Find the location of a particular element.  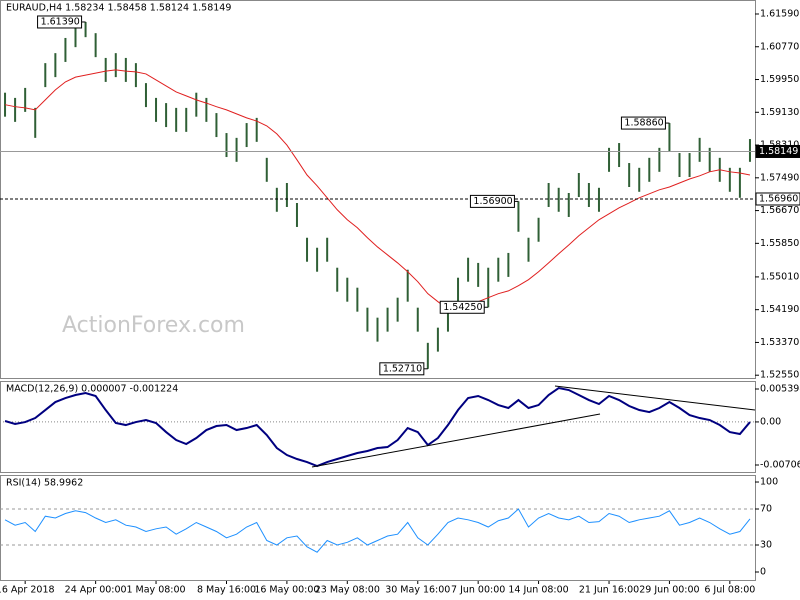

price-label: 1.56960 is located at coordinates (778, 198).